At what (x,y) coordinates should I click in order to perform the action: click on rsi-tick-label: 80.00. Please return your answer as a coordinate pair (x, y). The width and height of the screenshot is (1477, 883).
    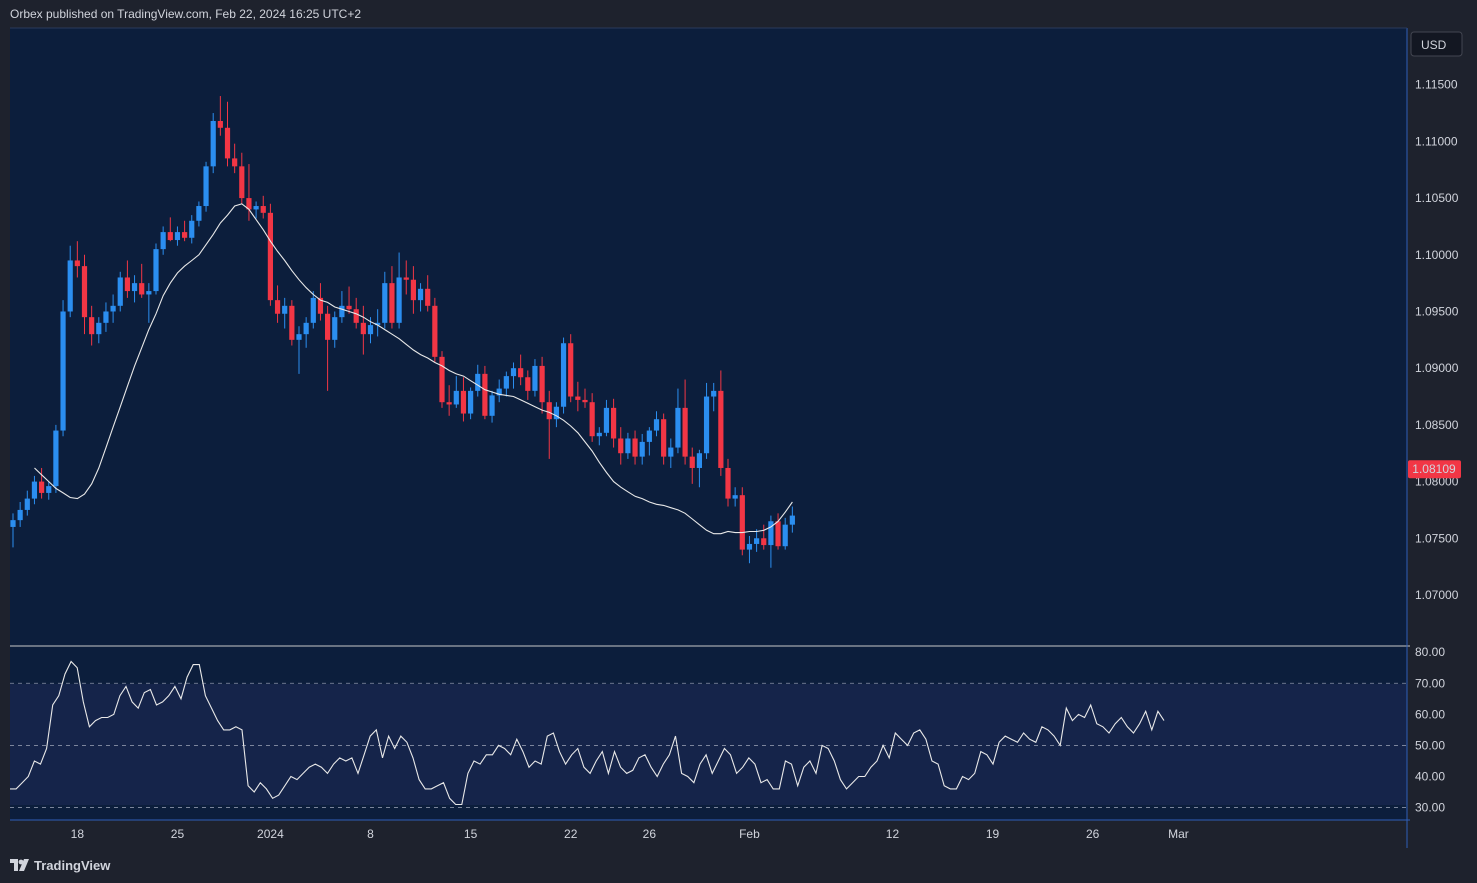
    Looking at the image, I should click on (1430, 652).